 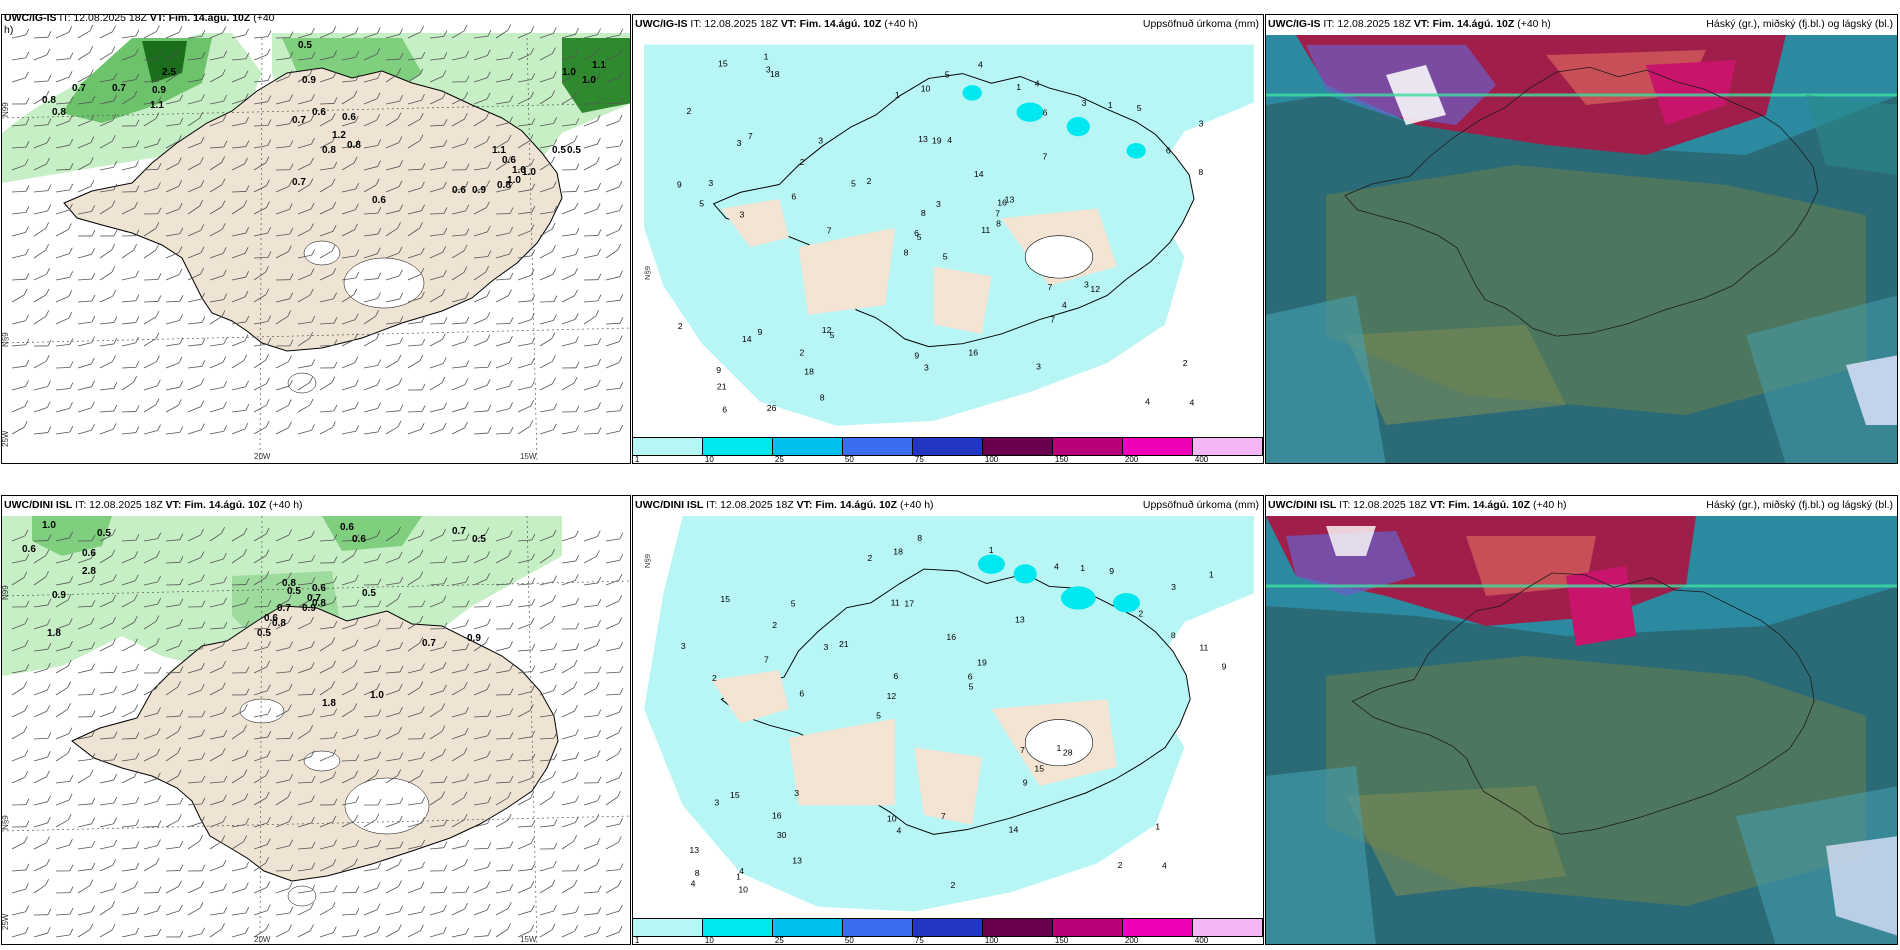 I want to click on precip-value: 5, so click(x=853, y=184).